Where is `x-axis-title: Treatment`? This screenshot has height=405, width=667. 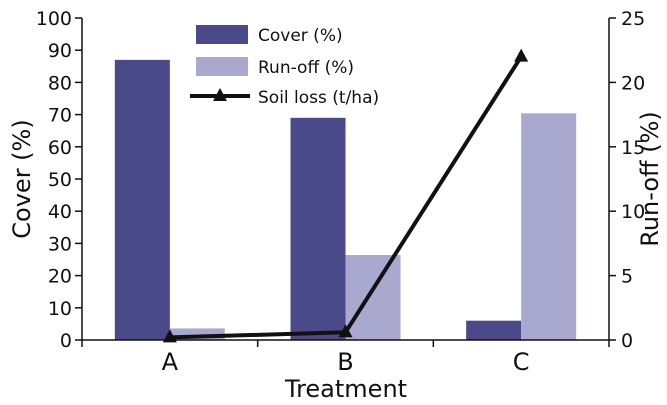 x-axis-title: Treatment is located at coordinates (345, 389).